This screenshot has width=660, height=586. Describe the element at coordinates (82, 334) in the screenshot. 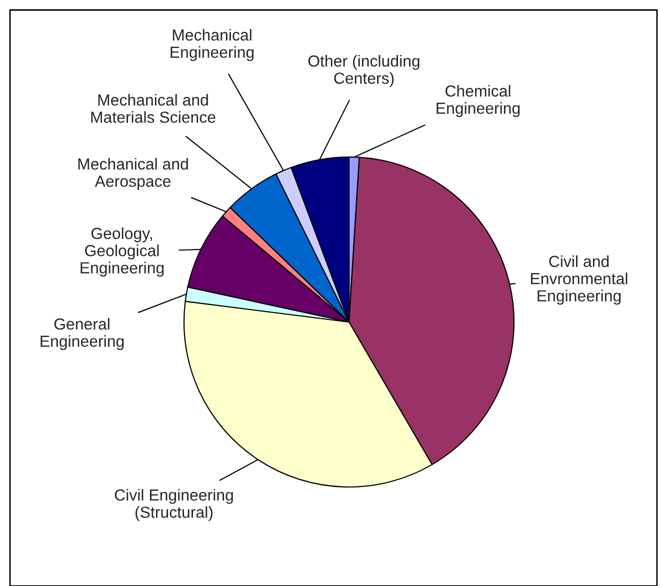

I see `slice-label: General Engineering` at that location.